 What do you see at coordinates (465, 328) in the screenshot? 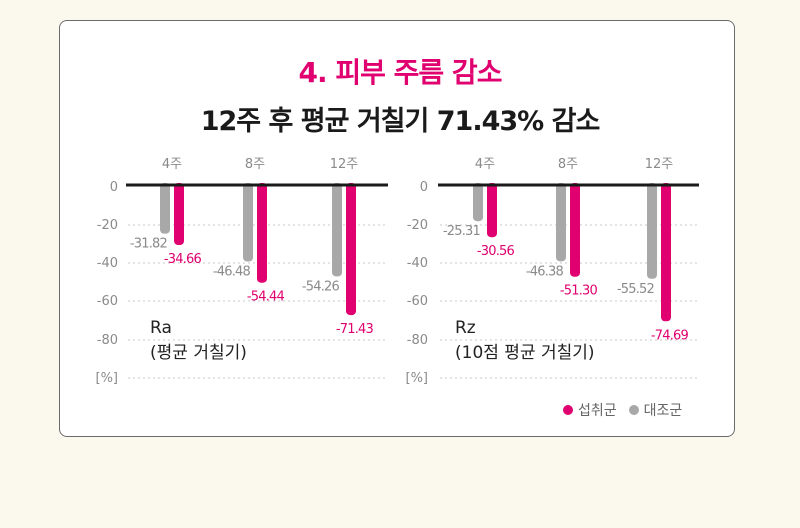
I see `panel-label-name: Rz` at bounding box center [465, 328].